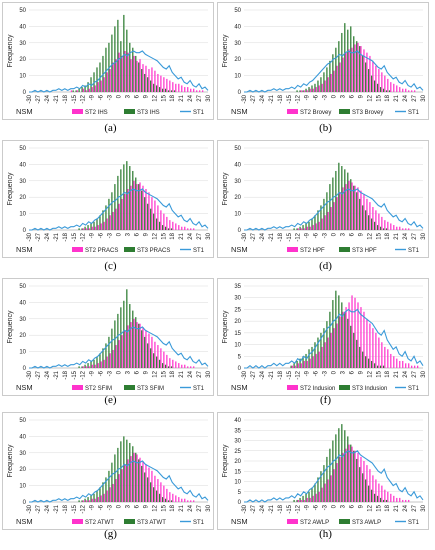 The height and width of the screenshot is (550, 435). Describe the element at coordinates (379, 235) in the screenshot. I see `x-tick-label: 15` at that location.